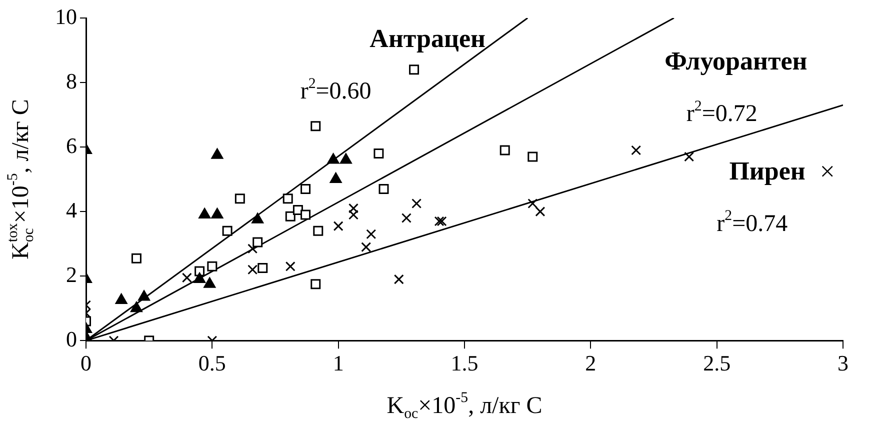 Image resolution: width=869 pixels, height=421 pixels. What do you see at coordinates (338, 363) in the screenshot?
I see `x-tick-label: 1` at bounding box center [338, 363].